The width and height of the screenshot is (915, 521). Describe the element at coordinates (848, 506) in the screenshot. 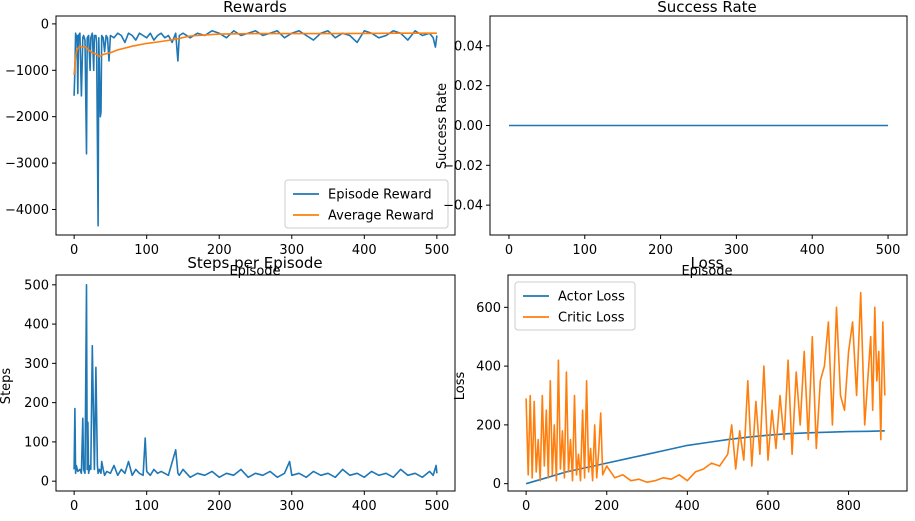

I see `loss-xtick-label: 800` at that location.